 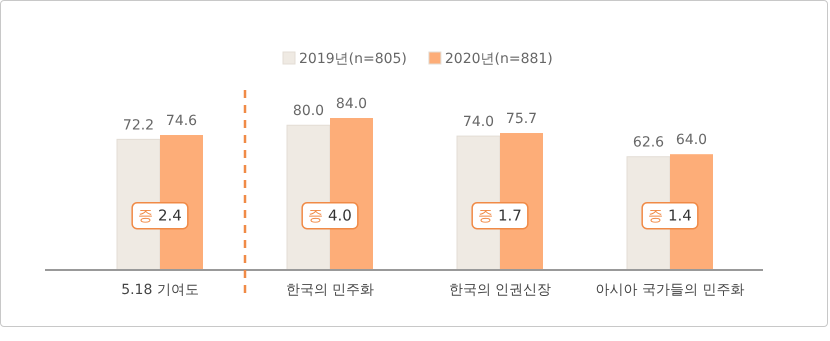 I want to click on x-tick-label: 한국의 인권신장, so click(x=500, y=290).